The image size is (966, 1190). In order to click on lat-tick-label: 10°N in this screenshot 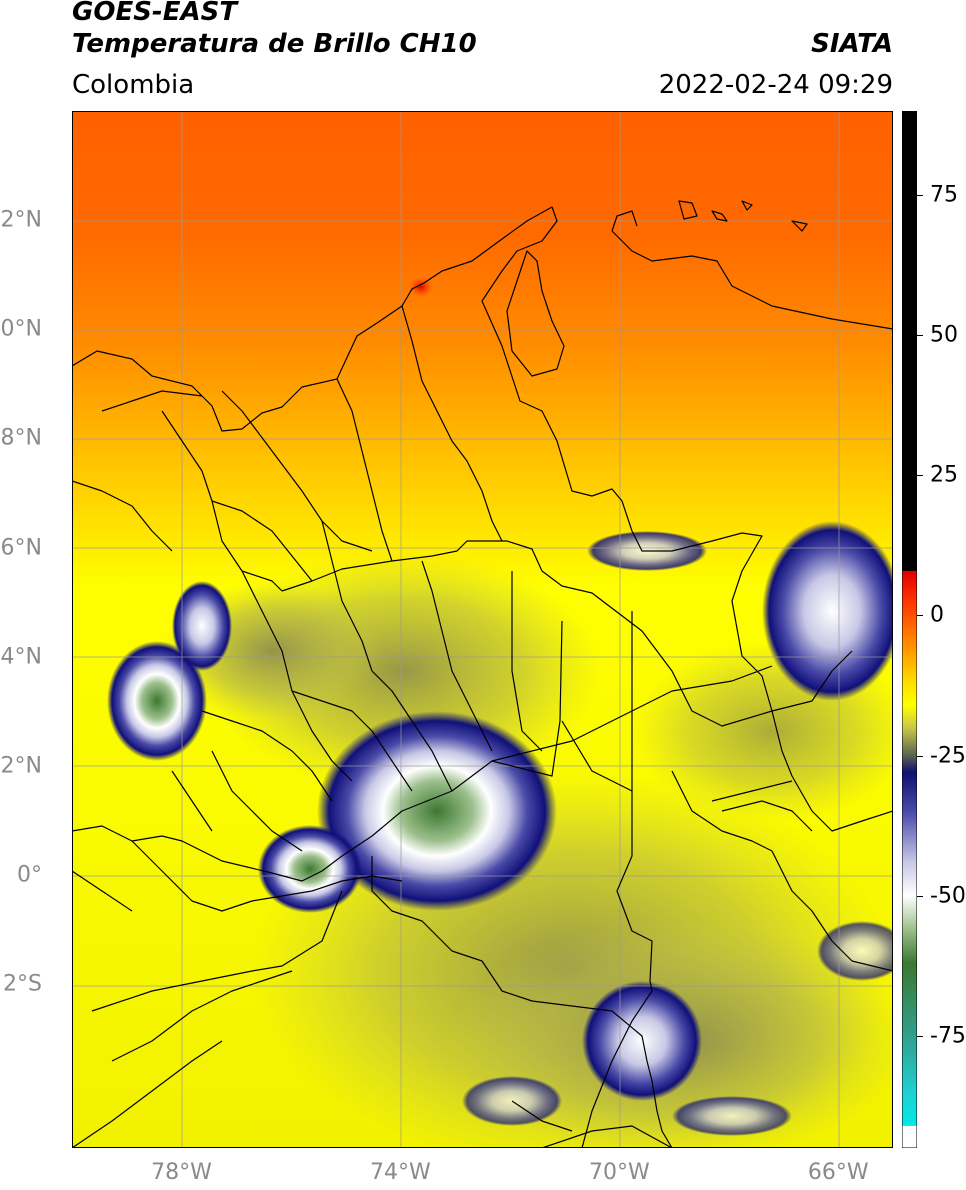, I will do `click(21, 329)`.